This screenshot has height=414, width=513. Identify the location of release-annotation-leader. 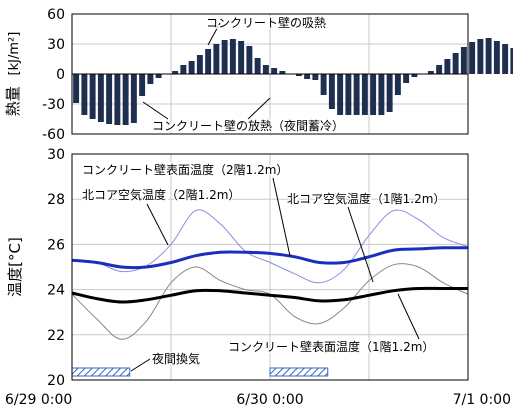
(155, 110).